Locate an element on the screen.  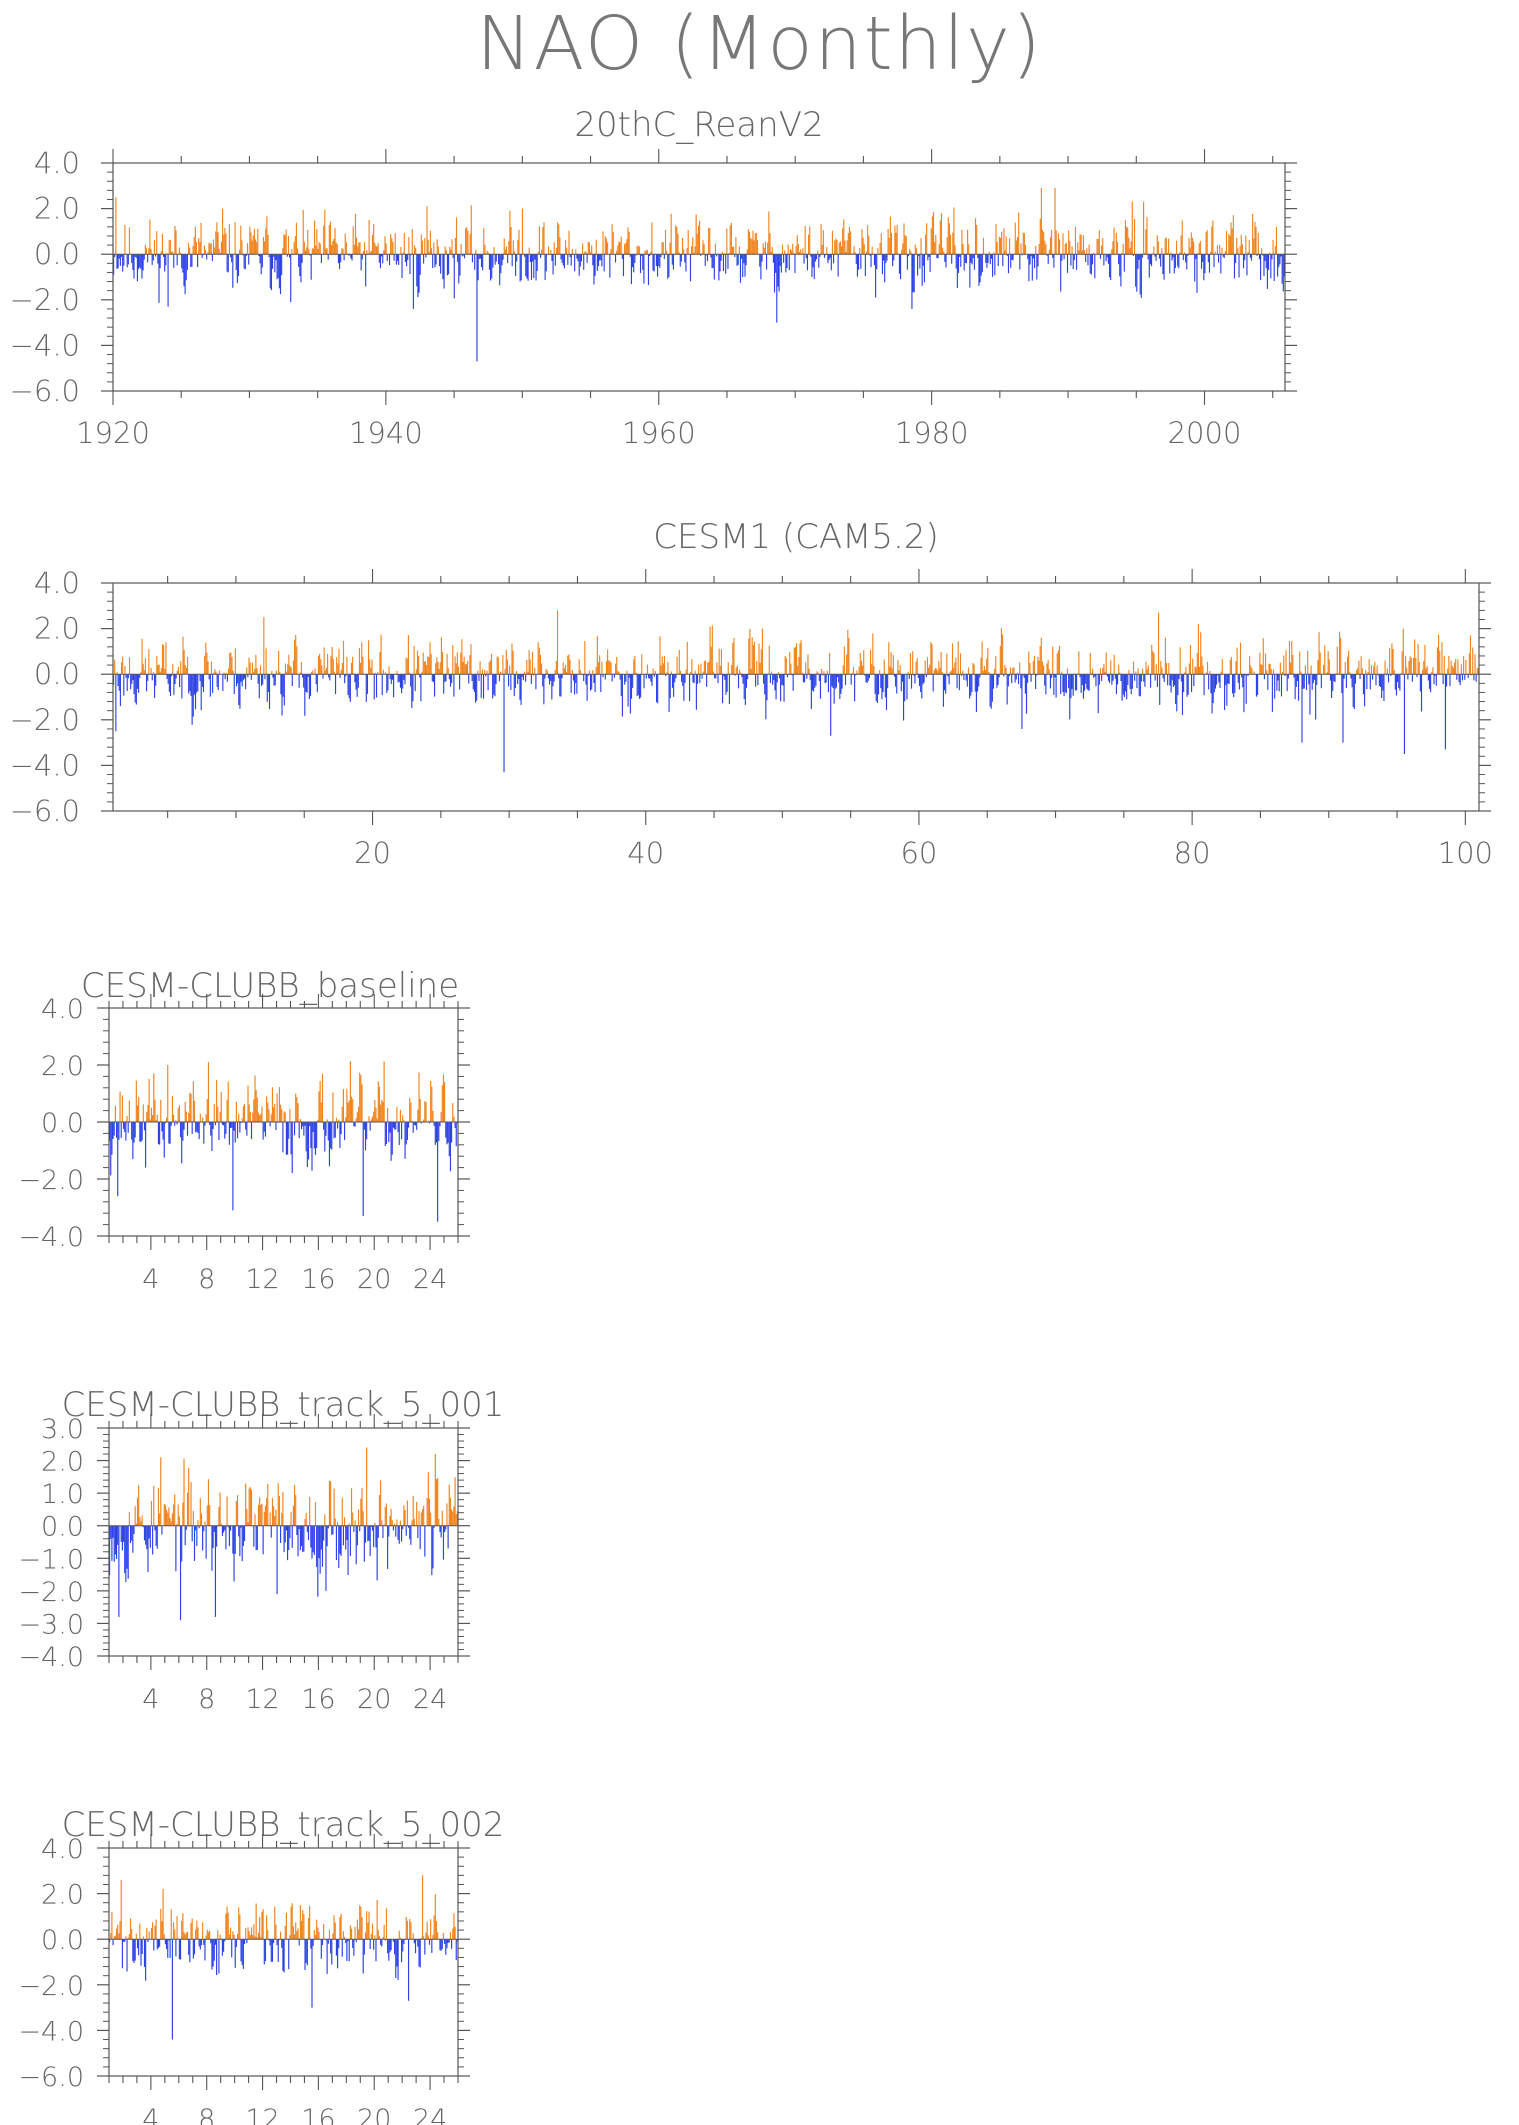
y-tick-label: −6.0 is located at coordinates (45, 811).